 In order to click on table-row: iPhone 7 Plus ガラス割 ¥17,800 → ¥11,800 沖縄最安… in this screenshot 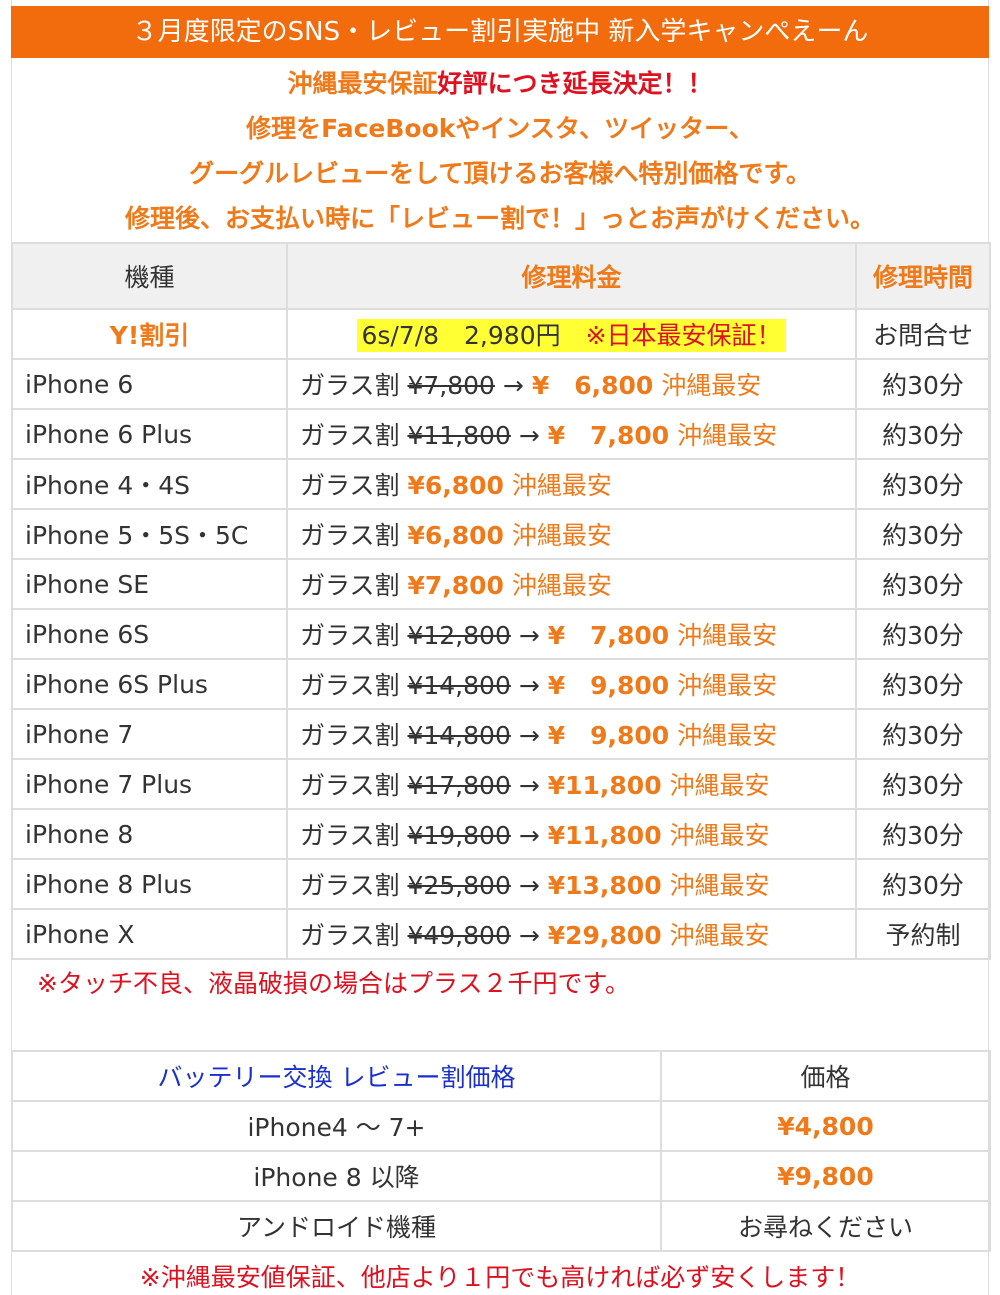, I will do `click(501, 784)`.